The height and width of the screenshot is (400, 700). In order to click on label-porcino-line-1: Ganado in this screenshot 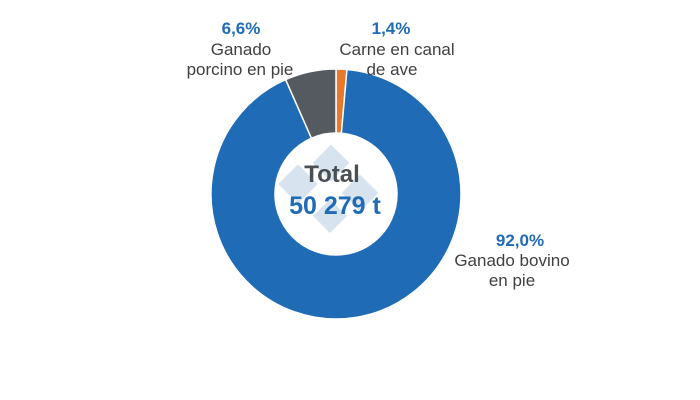, I will do `click(241, 49)`.